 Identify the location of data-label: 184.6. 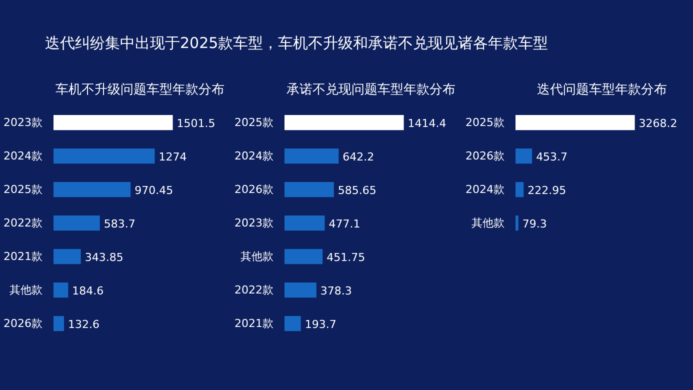
(88, 291).